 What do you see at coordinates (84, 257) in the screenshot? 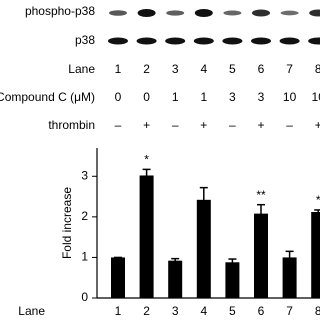
I see `y-tick-label: 1` at bounding box center [84, 257].